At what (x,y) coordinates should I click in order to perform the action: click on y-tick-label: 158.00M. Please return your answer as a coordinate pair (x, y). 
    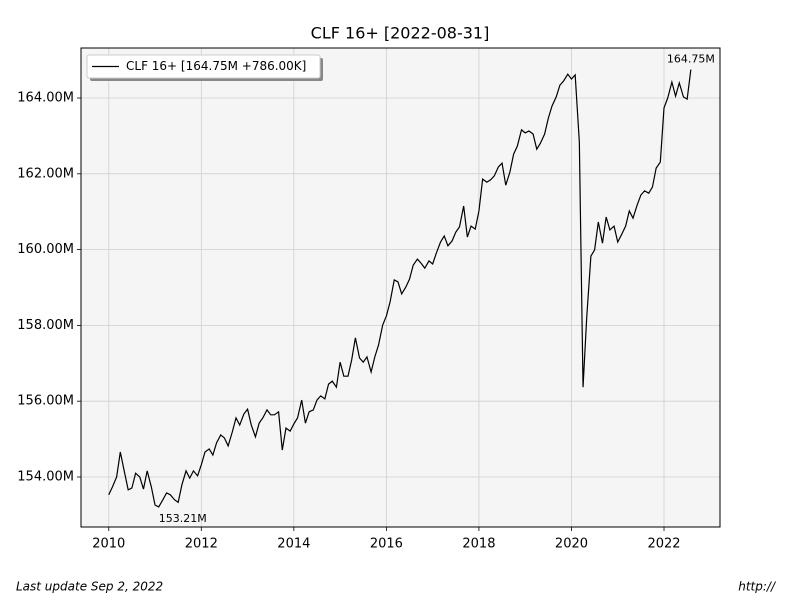
    Looking at the image, I should click on (45, 325).